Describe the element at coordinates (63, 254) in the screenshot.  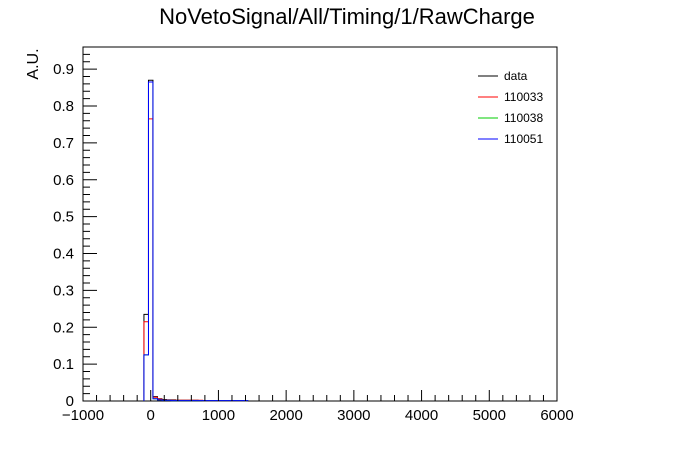
I see `y-tick-label: 0.4` at that location.